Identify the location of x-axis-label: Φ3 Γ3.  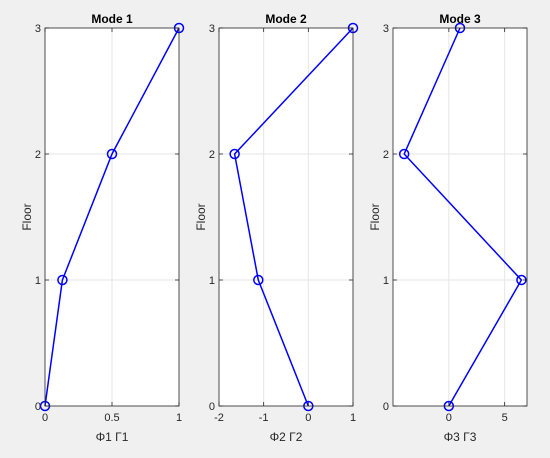
(460, 437).